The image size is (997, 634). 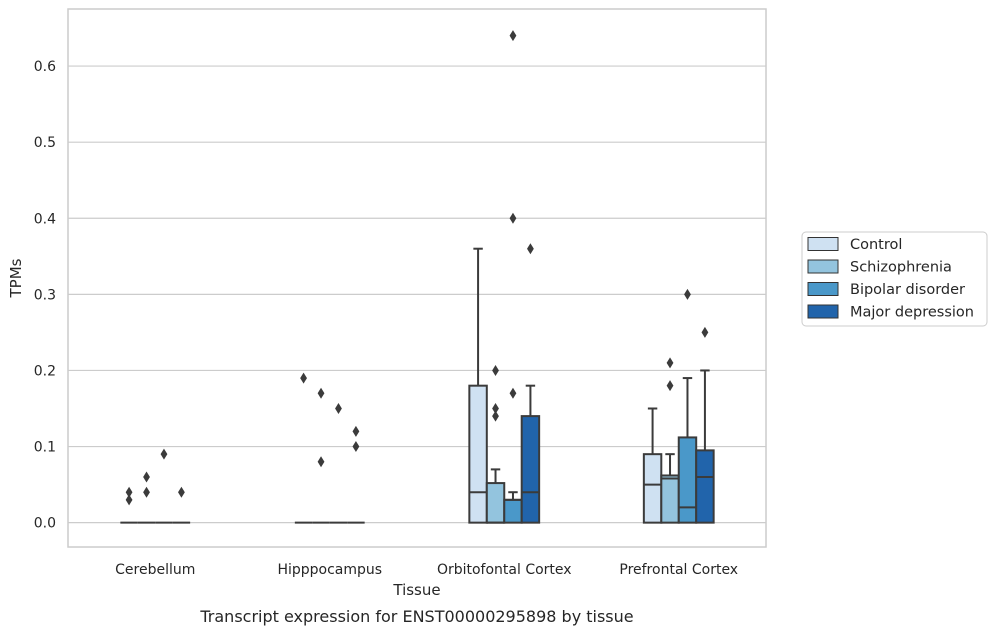 I want to click on legend-box, so click(x=894, y=279).